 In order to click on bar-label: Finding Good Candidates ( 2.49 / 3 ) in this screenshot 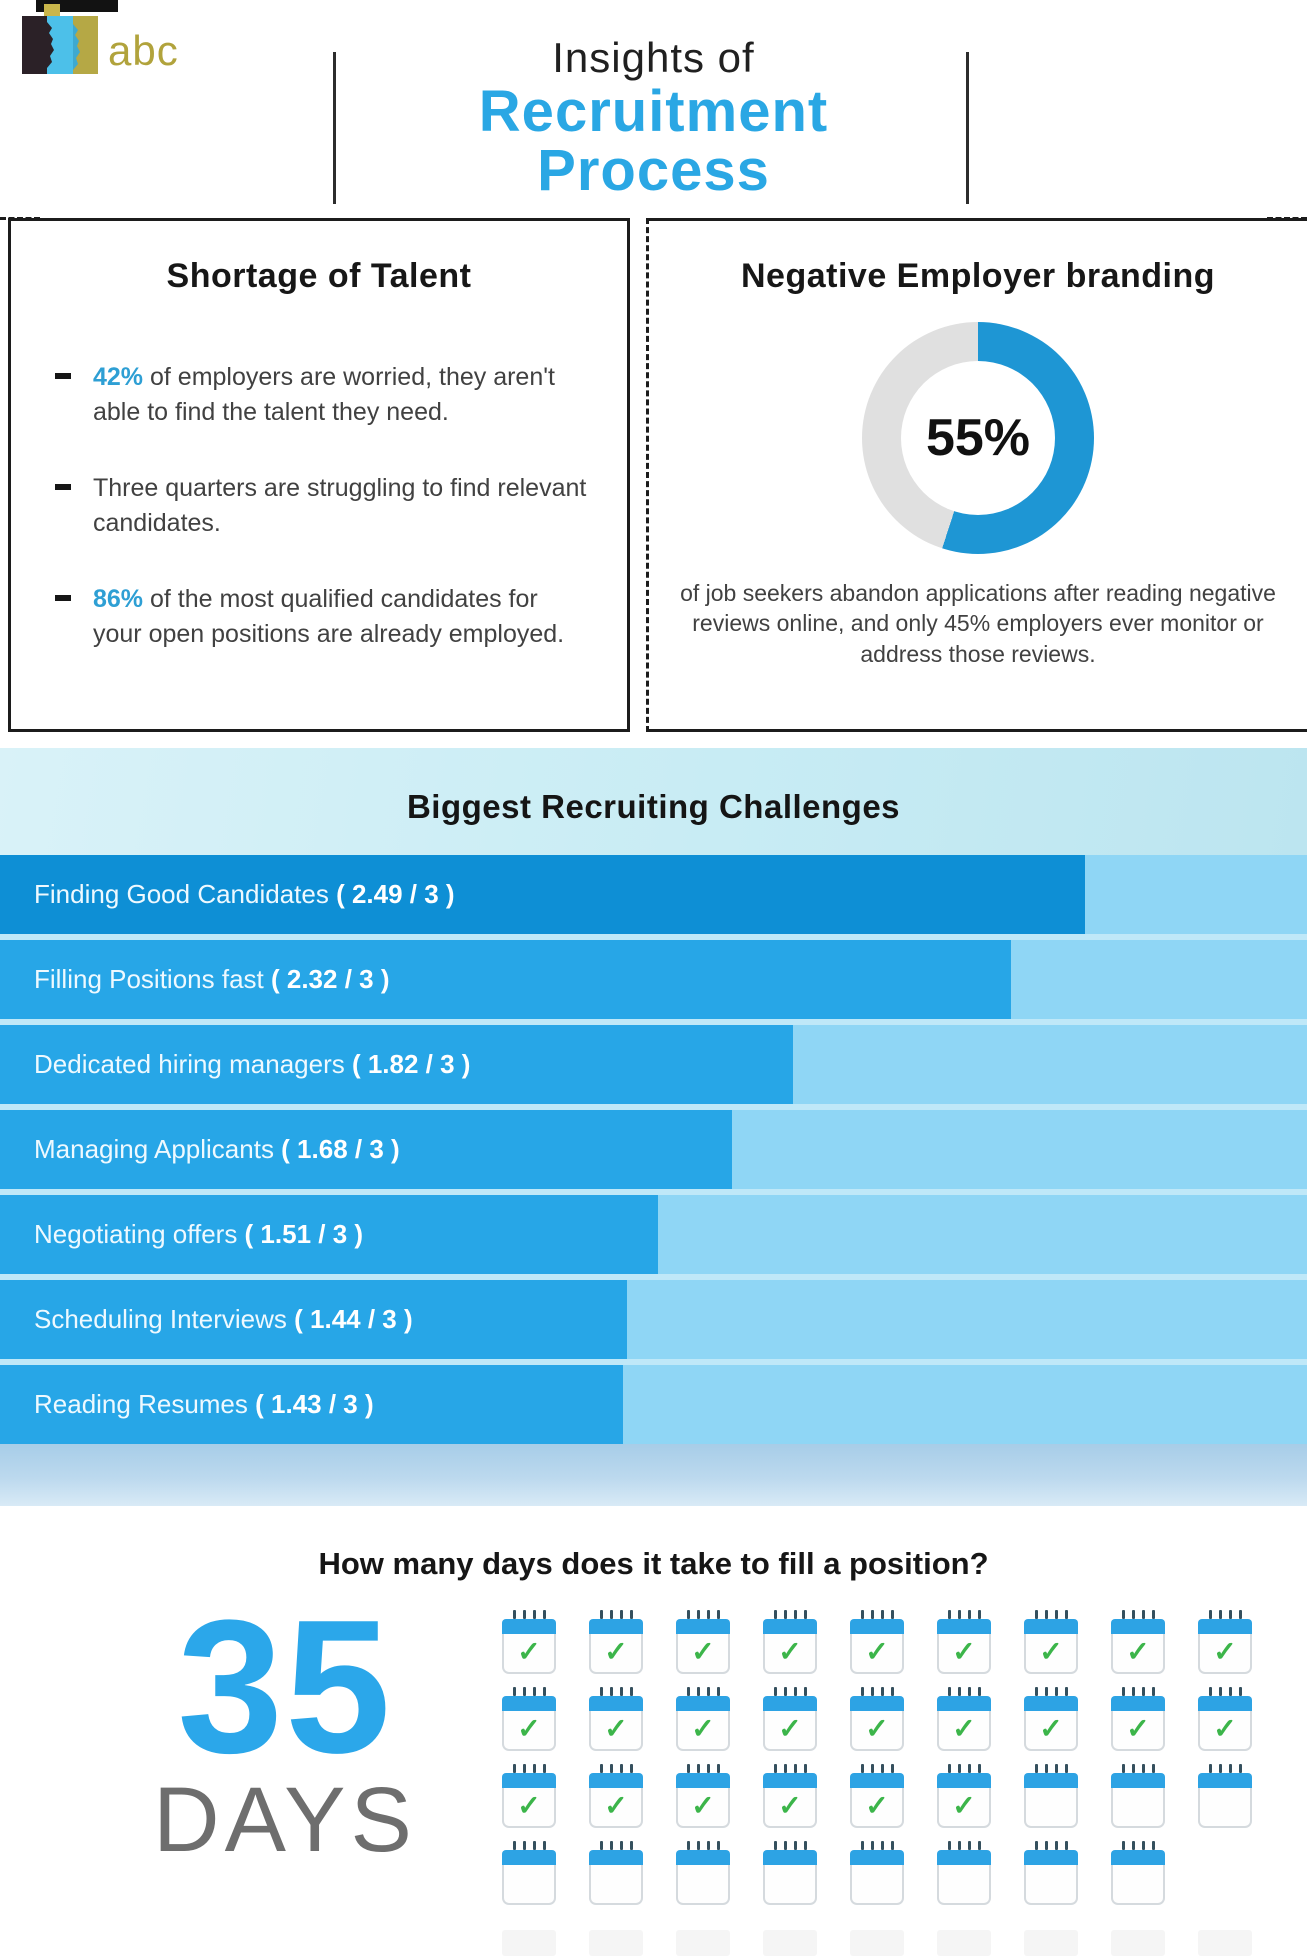, I will do `click(244, 894)`.